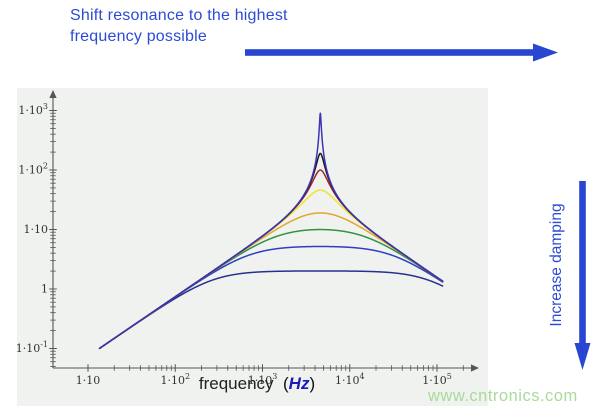 The width and height of the screenshot is (613, 412). What do you see at coordinates (32, 347) in the screenshot?
I see `svg-text: 1·10⁻¹` at bounding box center [32, 347].